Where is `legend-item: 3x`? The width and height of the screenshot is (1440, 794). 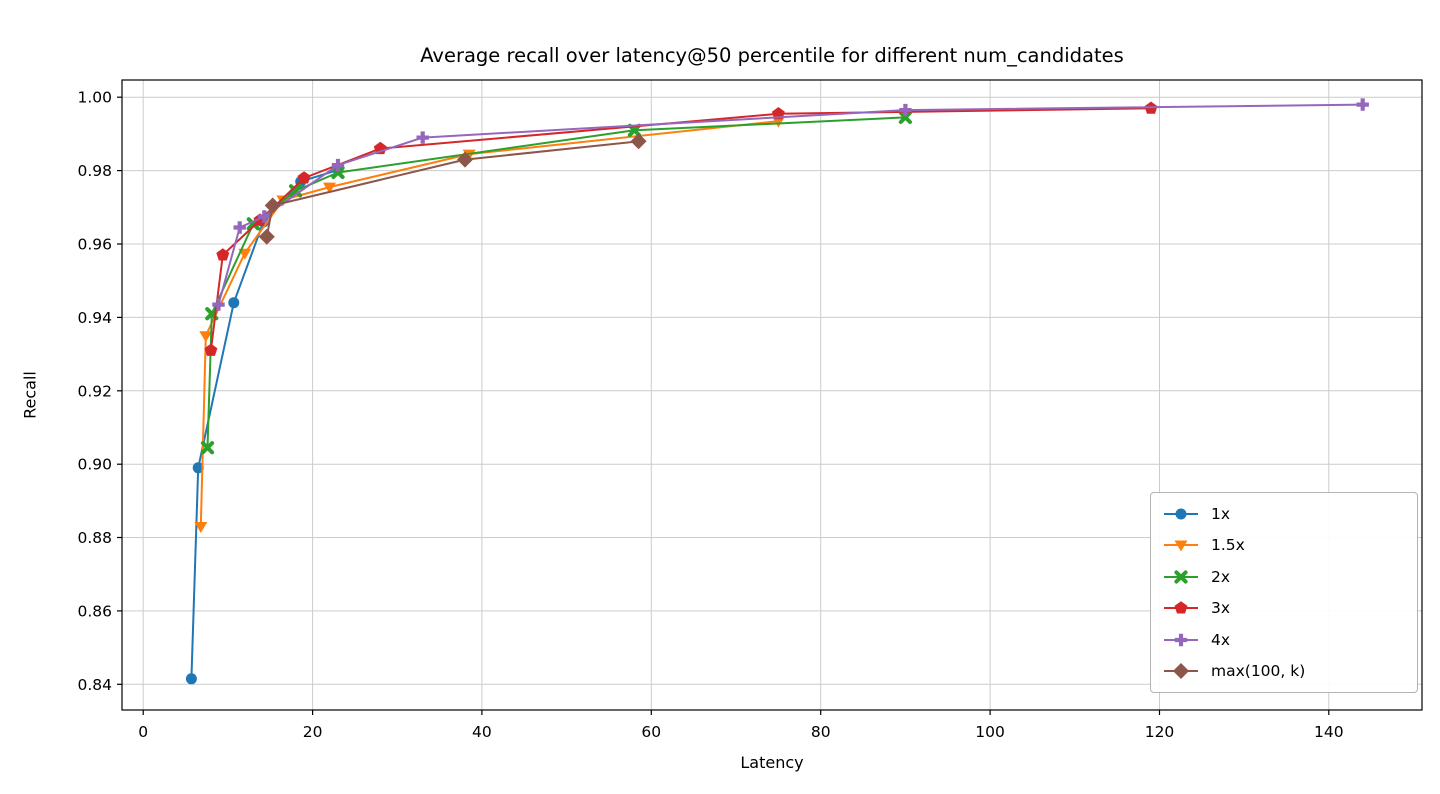
legend-item: 3x is located at coordinates (1284, 609).